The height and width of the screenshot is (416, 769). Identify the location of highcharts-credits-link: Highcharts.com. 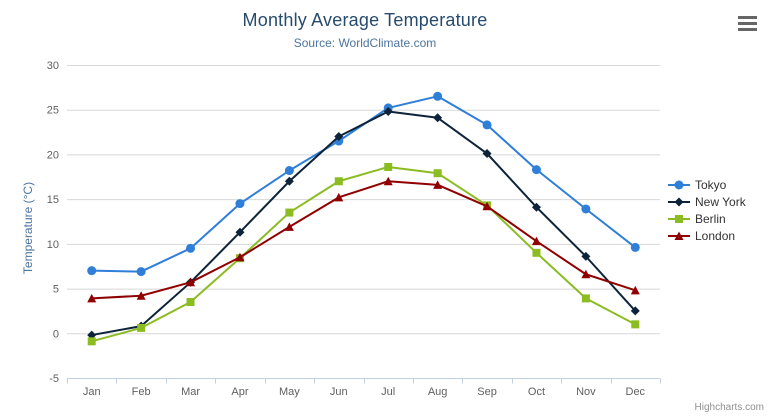
(729, 407).